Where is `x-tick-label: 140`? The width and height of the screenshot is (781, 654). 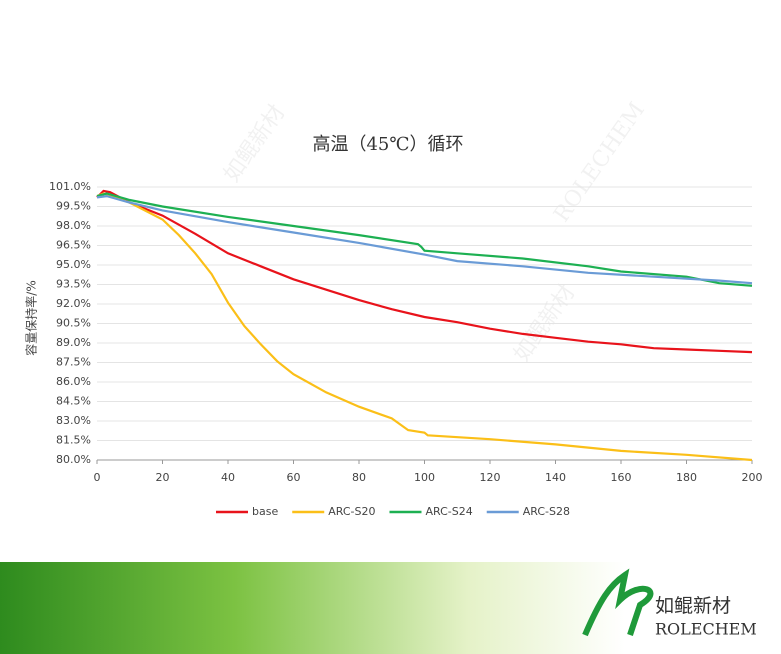 x-tick-label: 140 is located at coordinates (555, 477).